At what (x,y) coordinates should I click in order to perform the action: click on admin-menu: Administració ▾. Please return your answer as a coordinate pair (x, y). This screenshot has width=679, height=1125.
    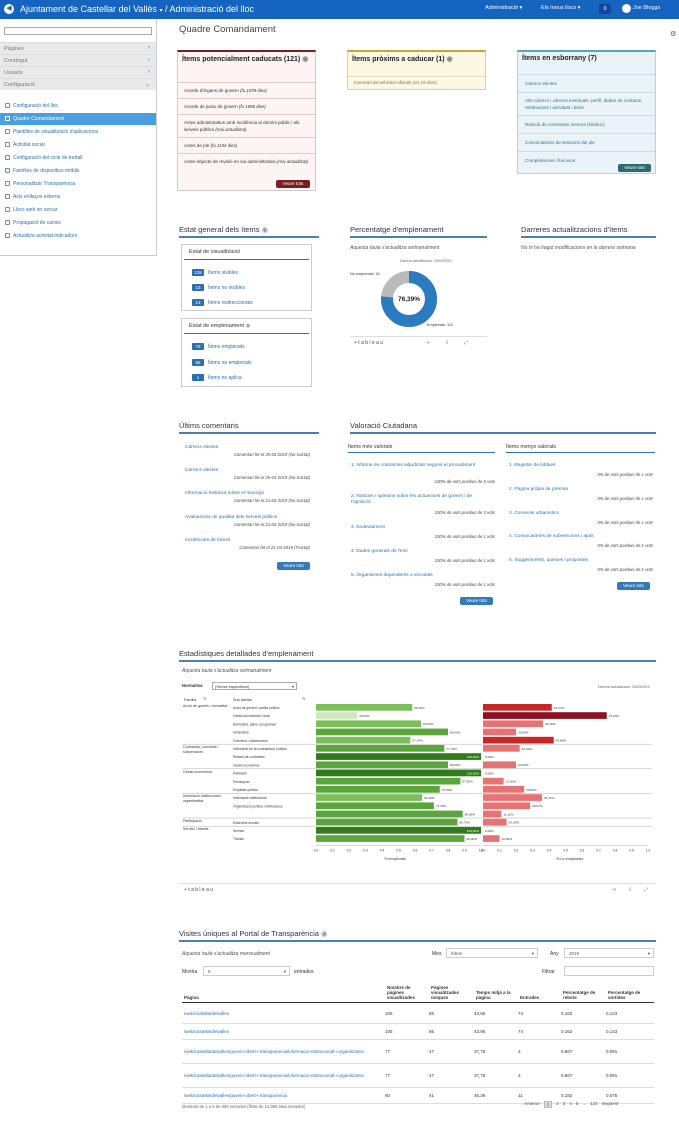
    Looking at the image, I should click on (504, 8).